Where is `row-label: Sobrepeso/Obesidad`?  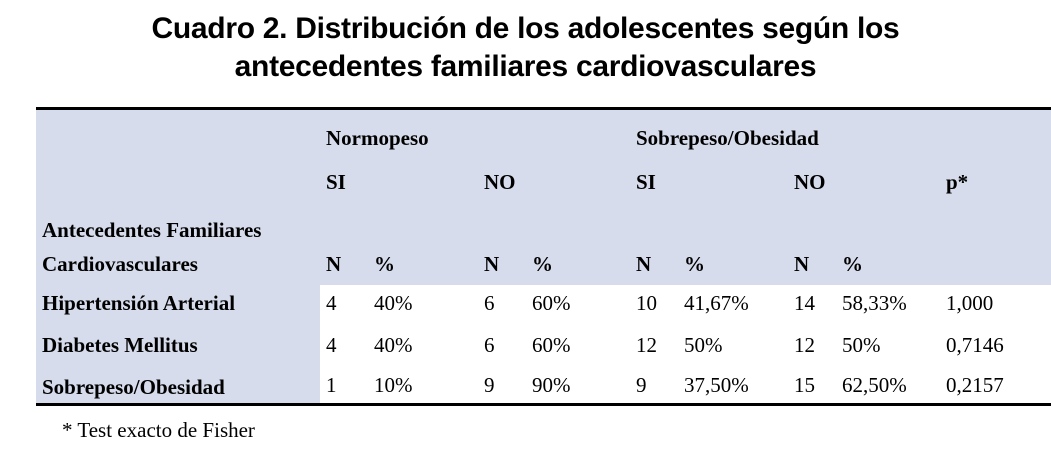
row-label: Sobrepeso/Obesidad is located at coordinates (133, 387).